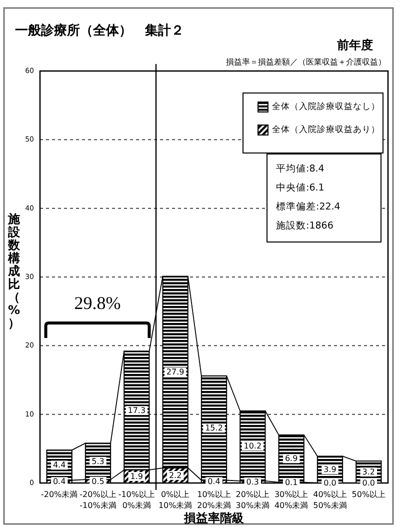 This screenshot has height=530, width=400. What do you see at coordinates (306, 62) in the screenshot?
I see `text: 損益率＝損益差額／（医業収益＋介護収益）` at bounding box center [306, 62].